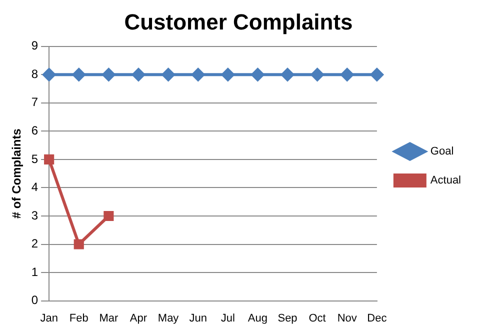 The image size is (479, 334). I want to click on x-tick-label: Aug, so click(258, 318).